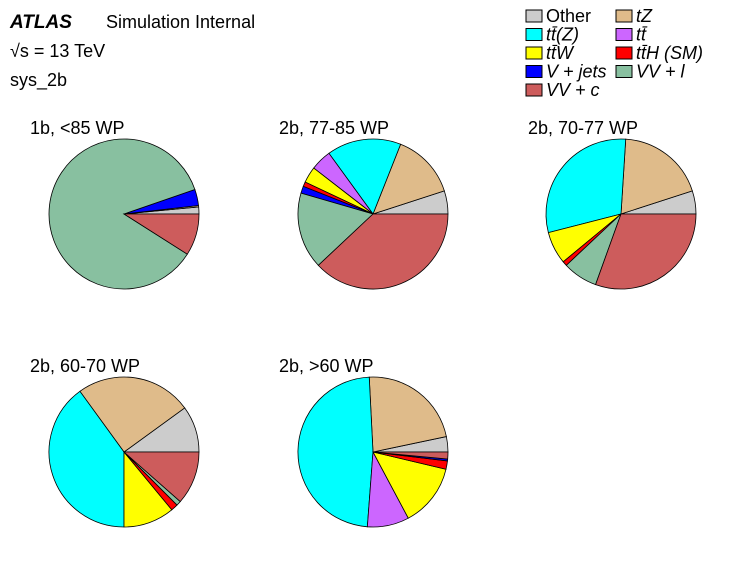 The height and width of the screenshot is (572, 746). What do you see at coordinates (669, 53) in the screenshot?
I see `legend-label: tt̄H (SM)` at bounding box center [669, 53].